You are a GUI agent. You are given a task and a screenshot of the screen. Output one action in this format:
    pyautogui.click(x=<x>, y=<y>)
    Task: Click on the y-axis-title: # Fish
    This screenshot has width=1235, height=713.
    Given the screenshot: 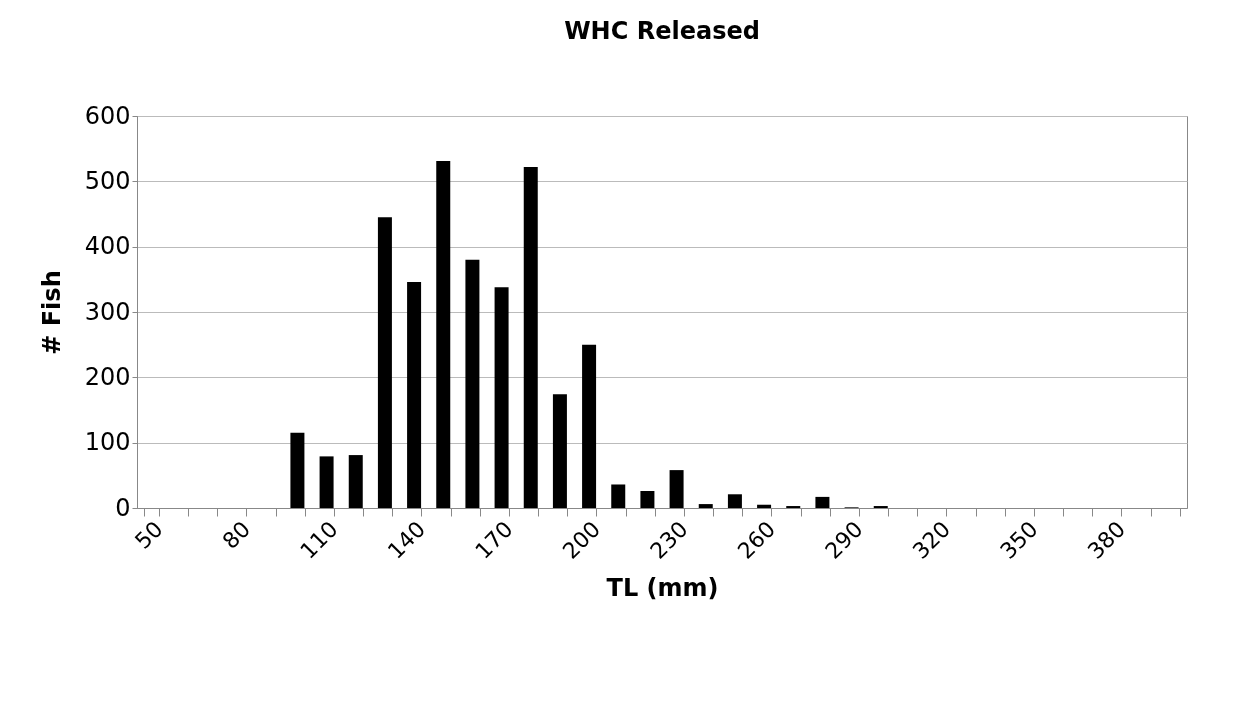 What is the action you would take?
    pyautogui.click(x=51, y=312)
    